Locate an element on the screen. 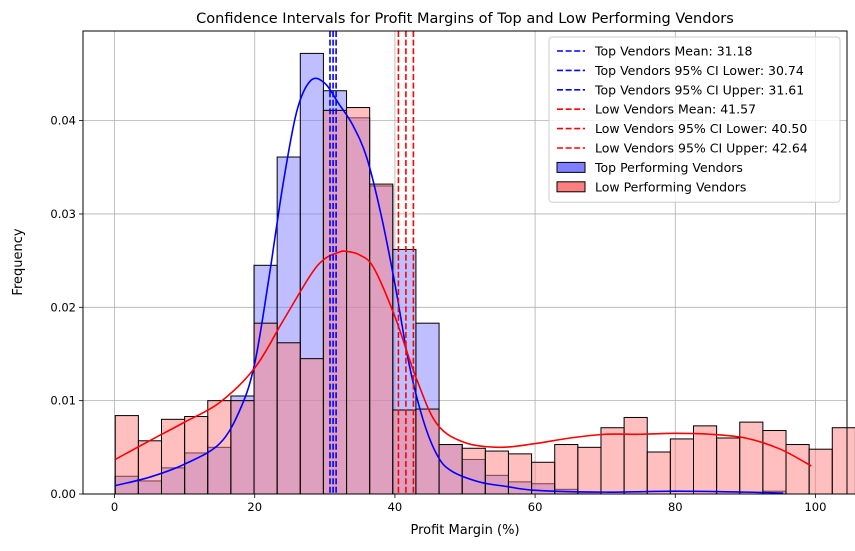  x-tick-label-5: 100 is located at coordinates (815, 507).